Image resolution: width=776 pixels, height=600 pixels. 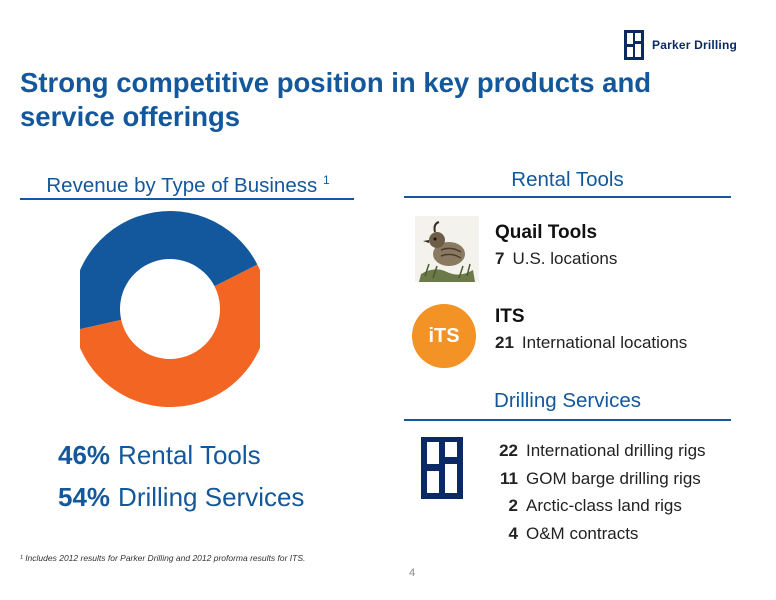 I want to click on quail-tools-locations: 7 U.S. locations, so click(x=556, y=259).